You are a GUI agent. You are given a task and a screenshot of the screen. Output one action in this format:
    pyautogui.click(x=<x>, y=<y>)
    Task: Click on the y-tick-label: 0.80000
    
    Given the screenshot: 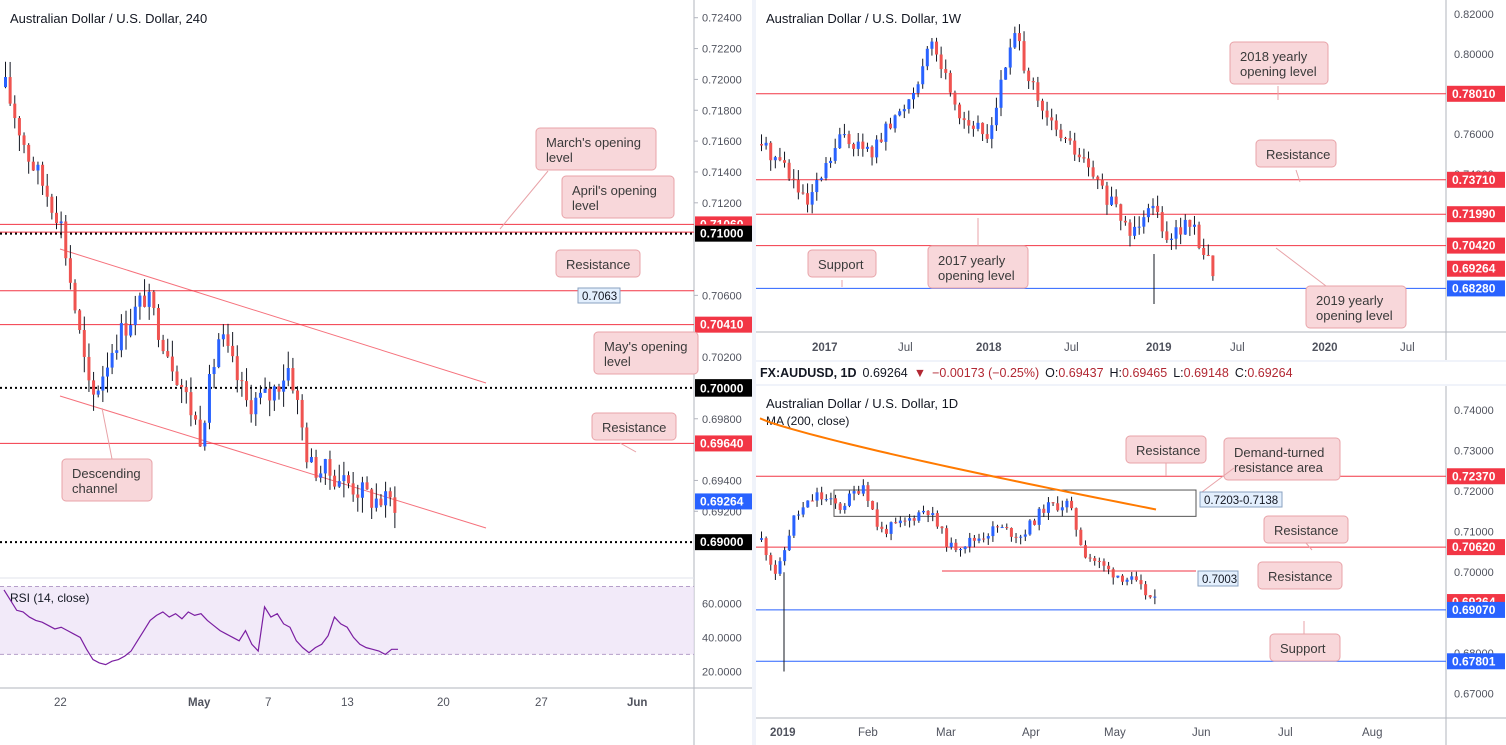 What is the action you would take?
    pyautogui.click(x=1474, y=55)
    